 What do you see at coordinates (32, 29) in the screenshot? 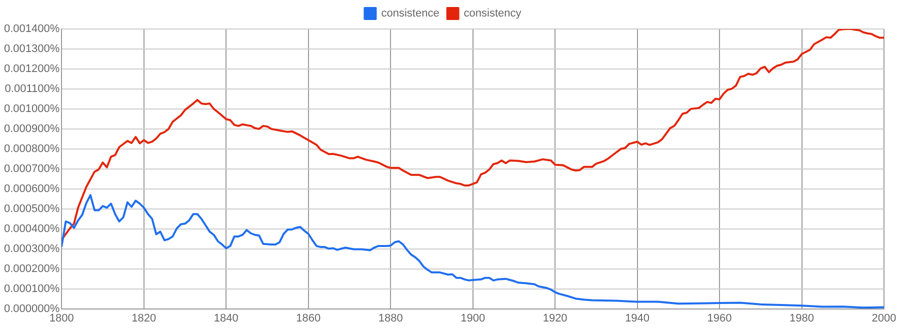
I see `y-tick-label: 0.001400%` at bounding box center [32, 29].